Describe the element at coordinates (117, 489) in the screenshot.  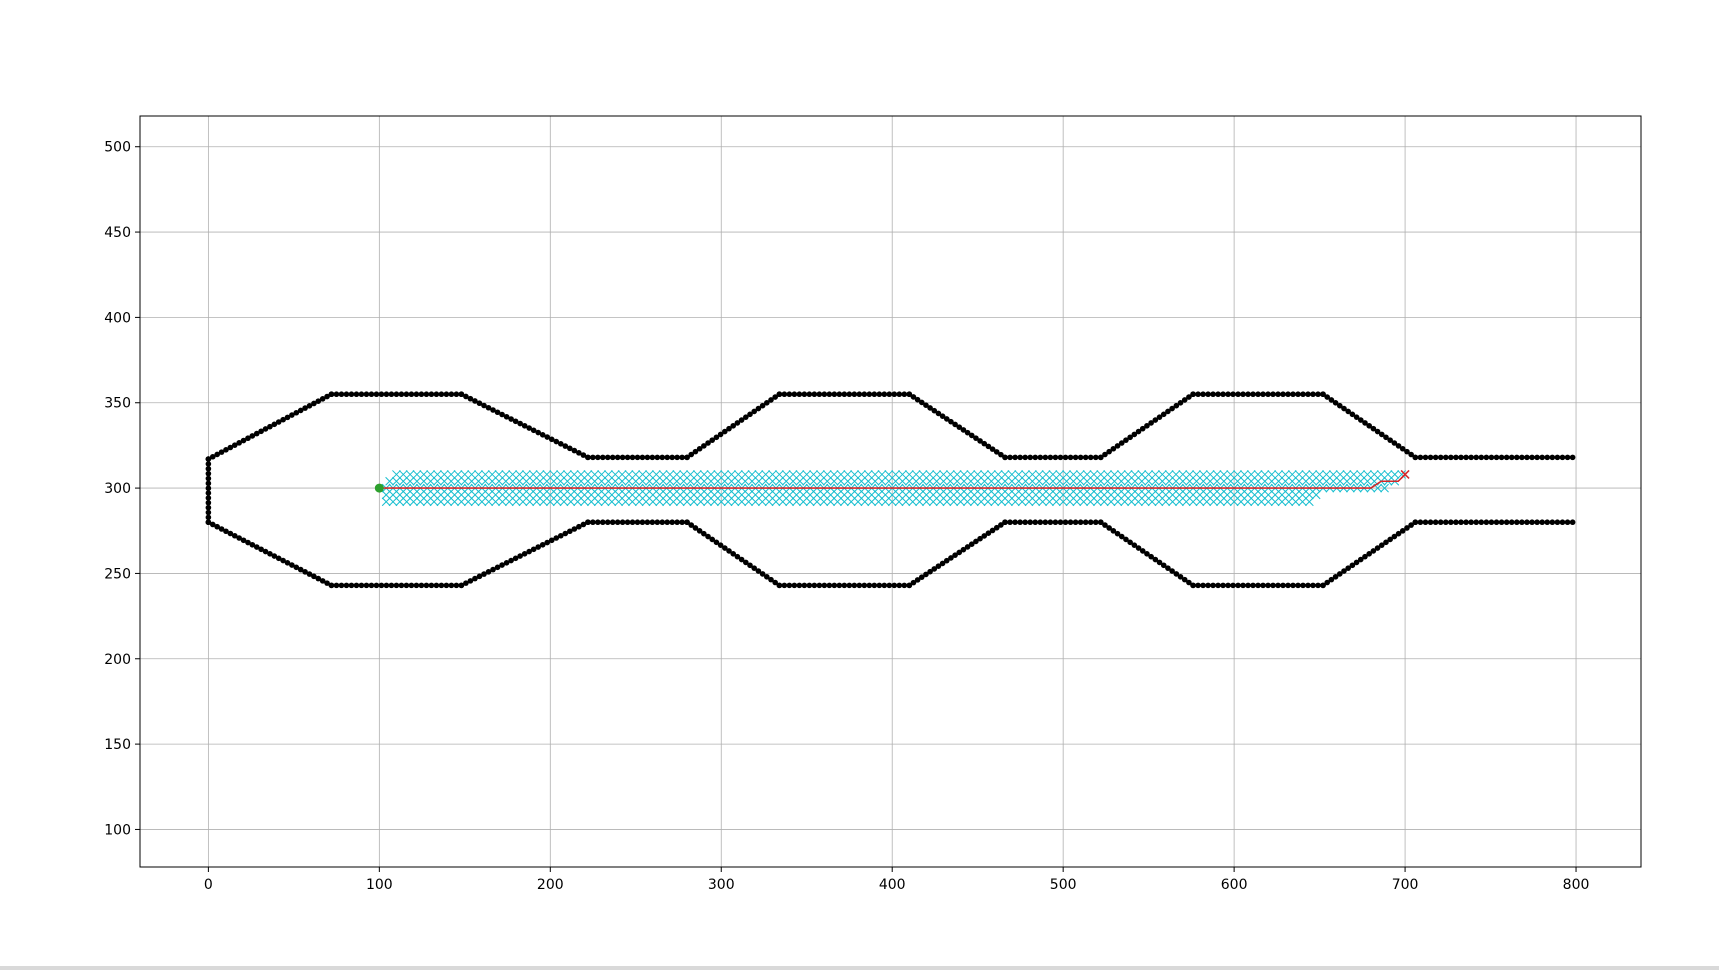
I see `y-tick-label: 300` at that location.